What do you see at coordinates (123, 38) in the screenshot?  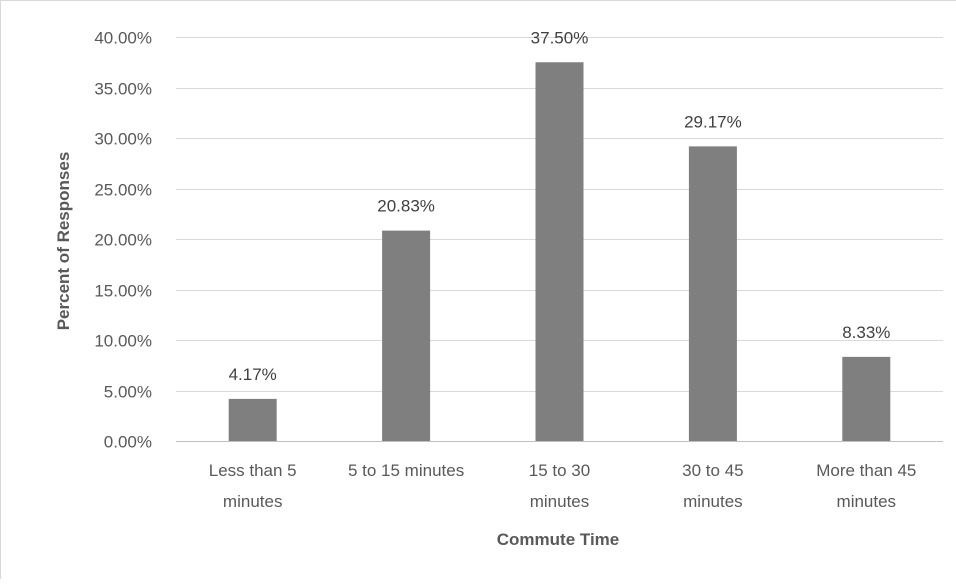 I see `y-tick-label: 40.00%` at bounding box center [123, 38].